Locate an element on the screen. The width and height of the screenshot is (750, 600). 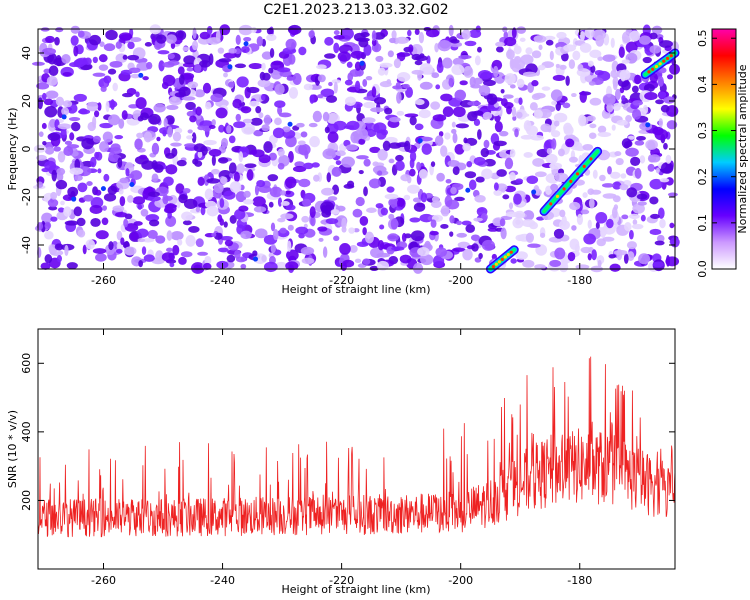
spectrogram-x-tick-label: -240 is located at coordinates (222, 280).